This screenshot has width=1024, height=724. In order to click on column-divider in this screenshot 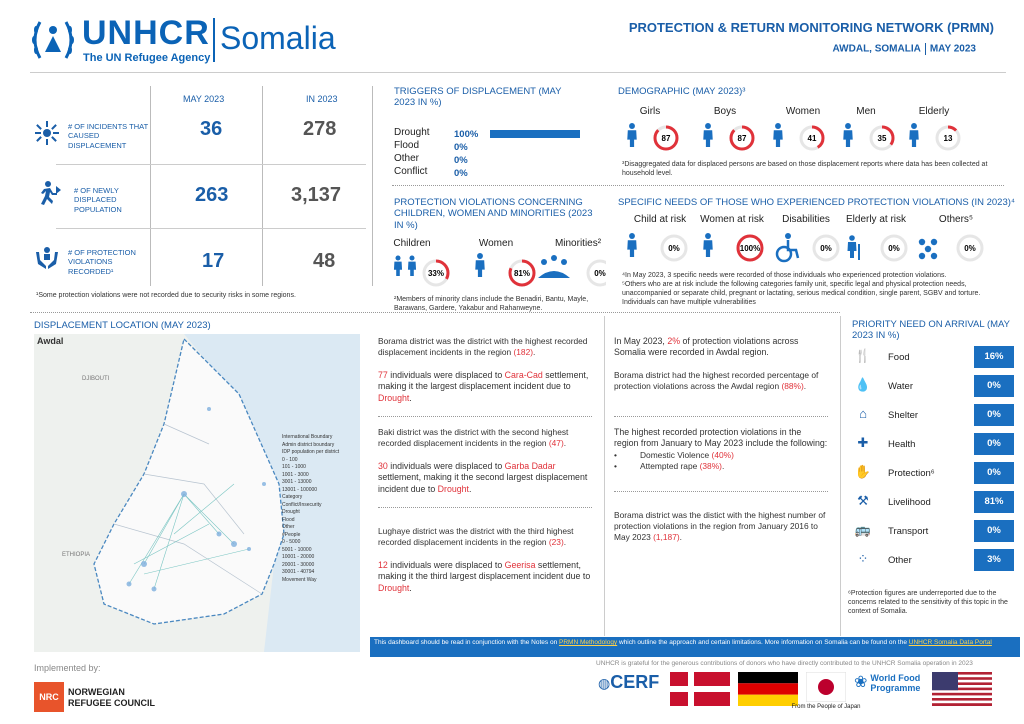, I will do `click(840, 476)`.